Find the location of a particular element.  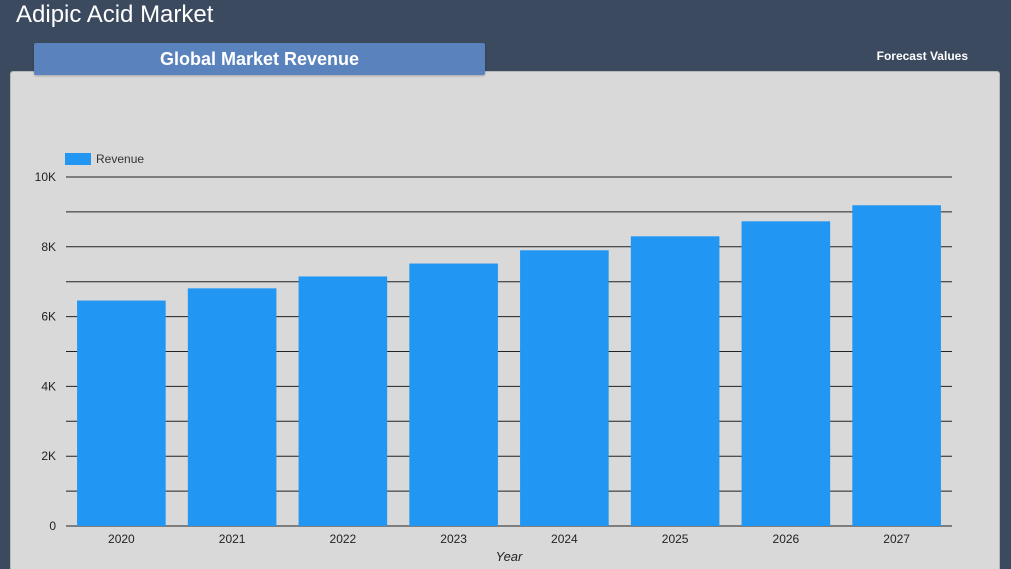

x-tick-label: 2026 is located at coordinates (786, 539).